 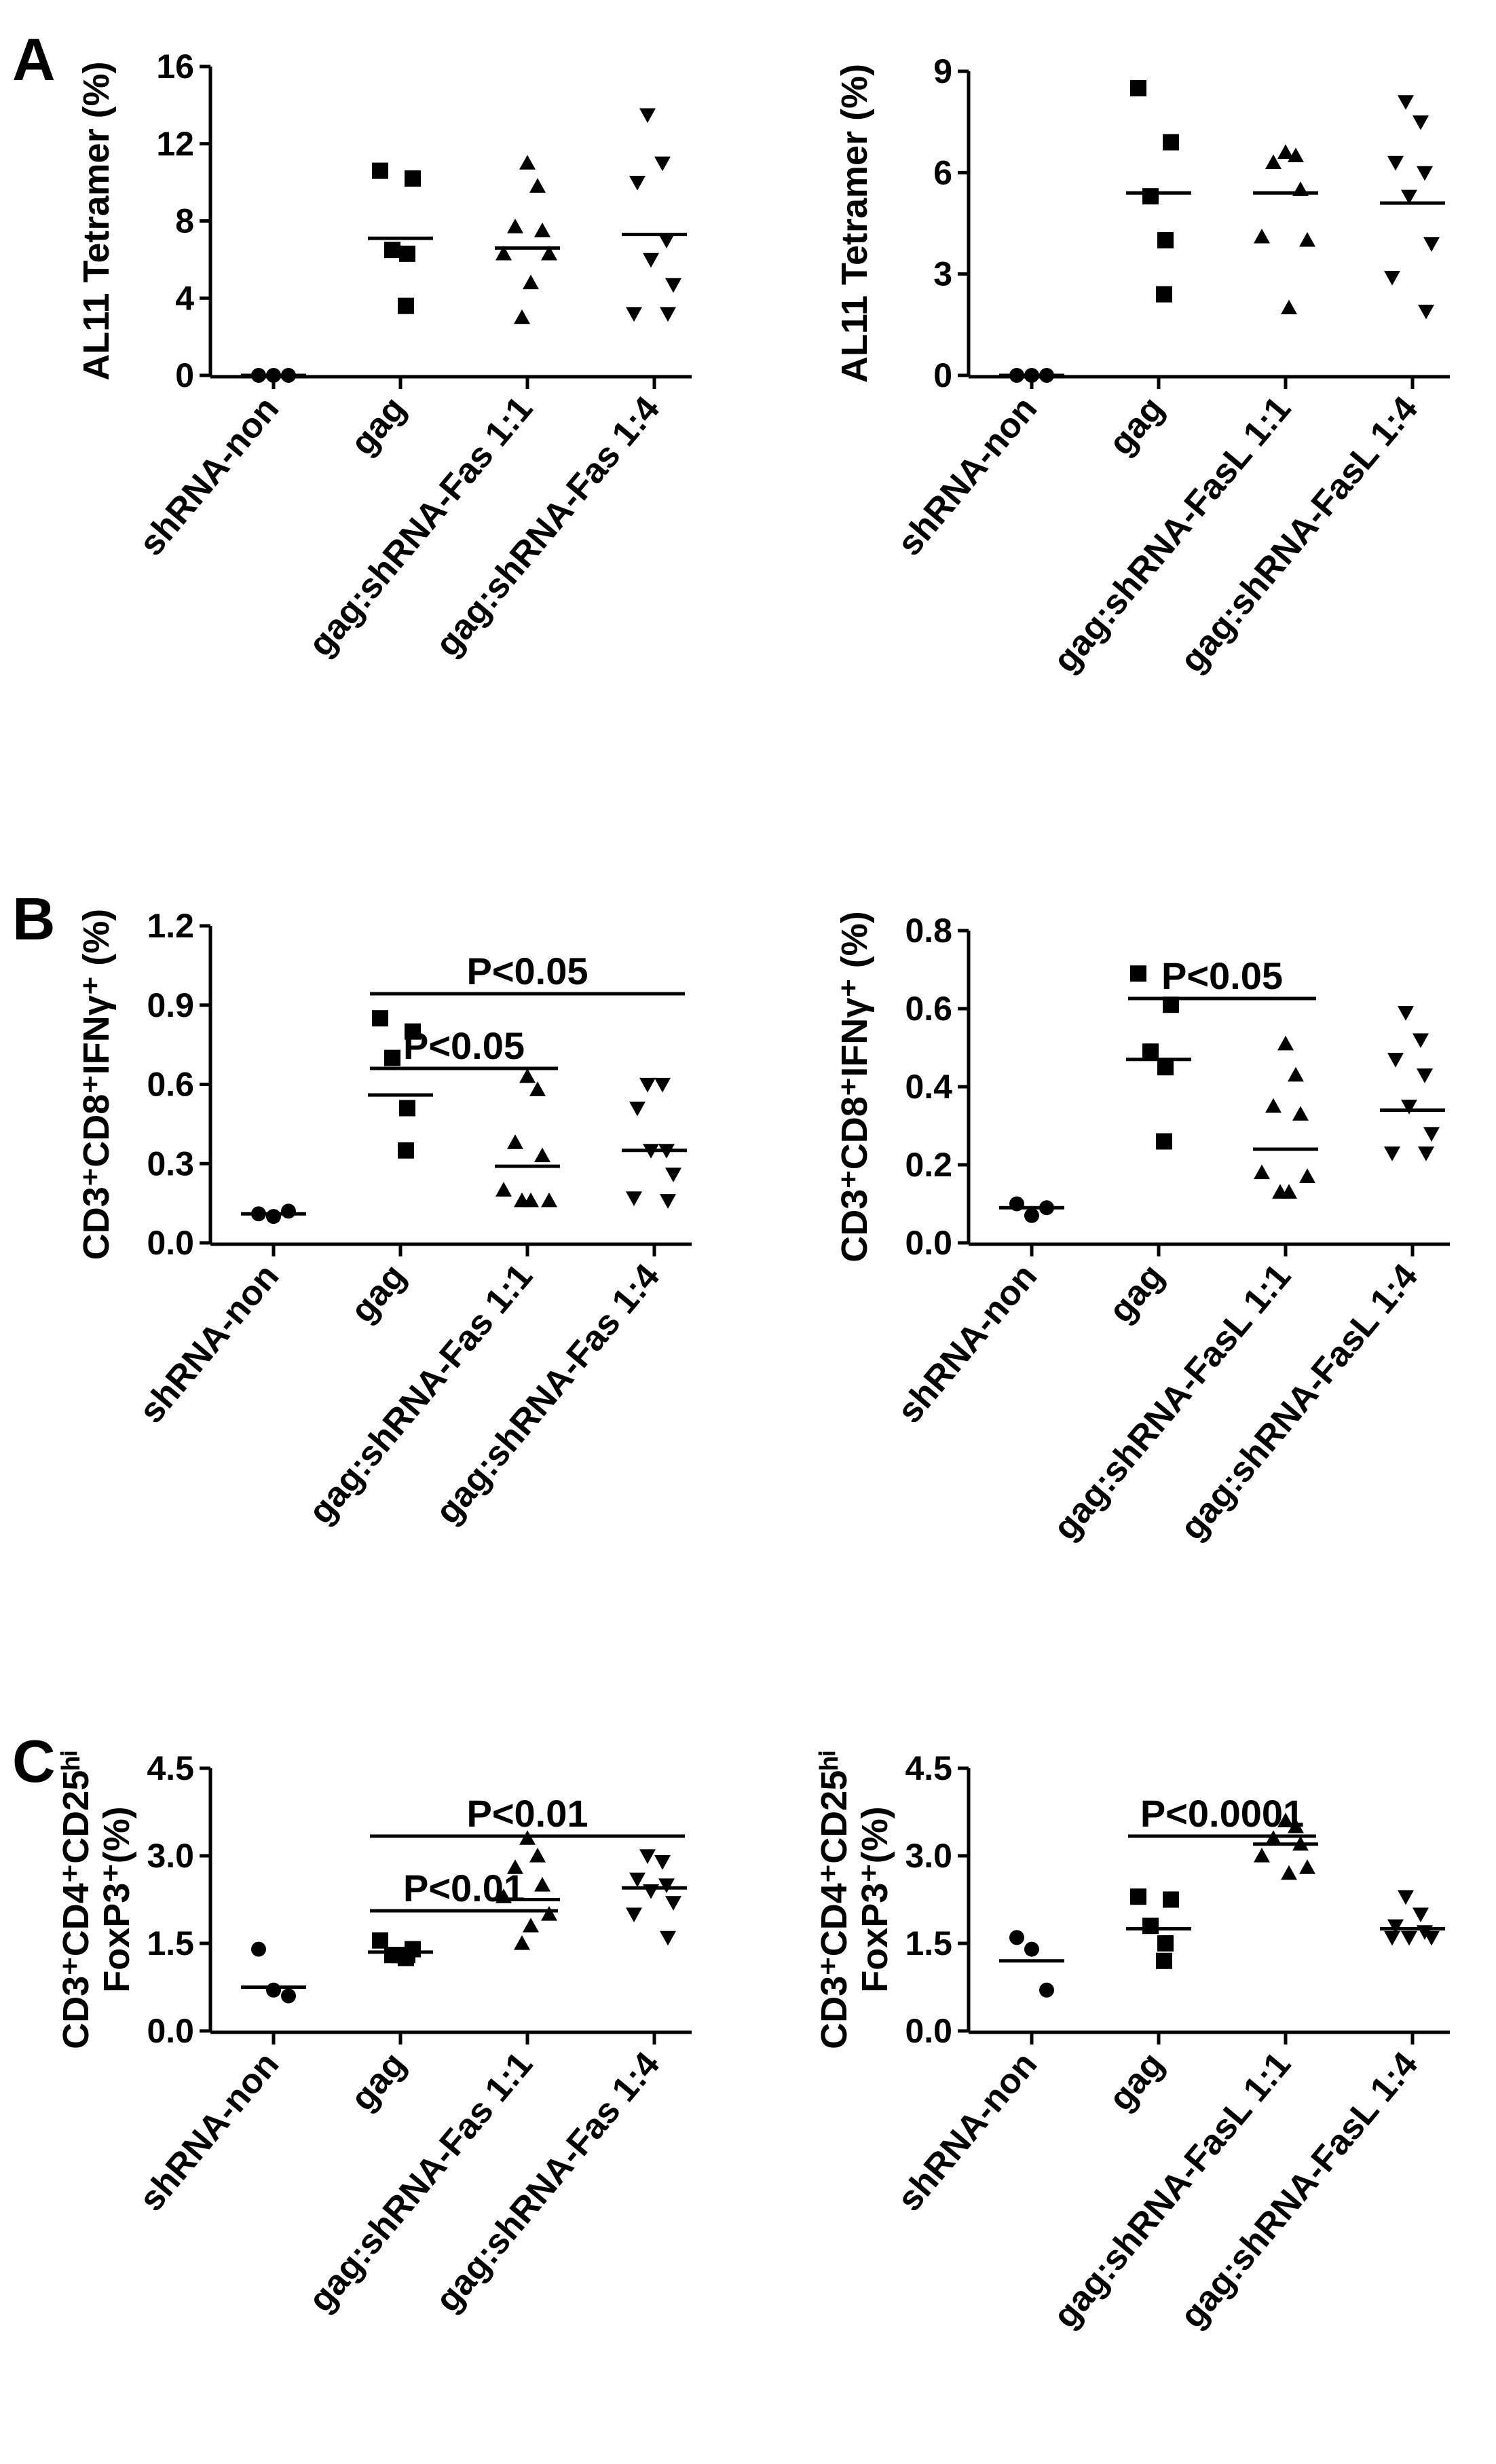 I want to click on x-tick-label: gag:shRNA-FasL 1:1, so click(x=1172, y=1402).